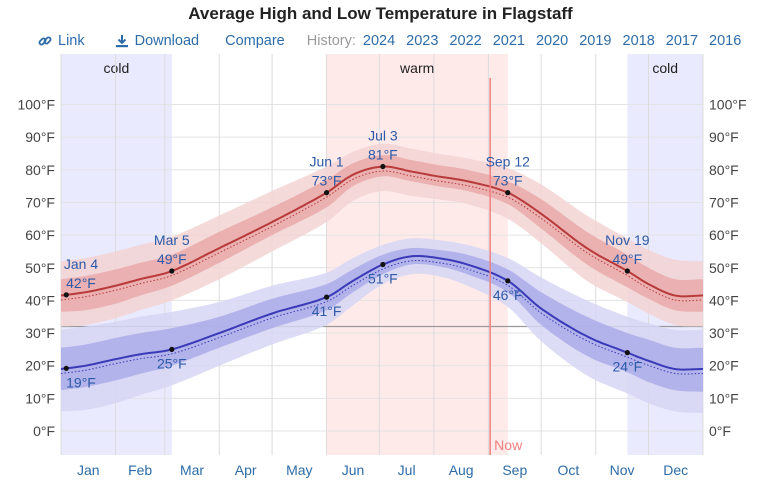  Describe the element at coordinates (720, 431) in the screenshot. I see `y-tick-right: 0°F` at that location.